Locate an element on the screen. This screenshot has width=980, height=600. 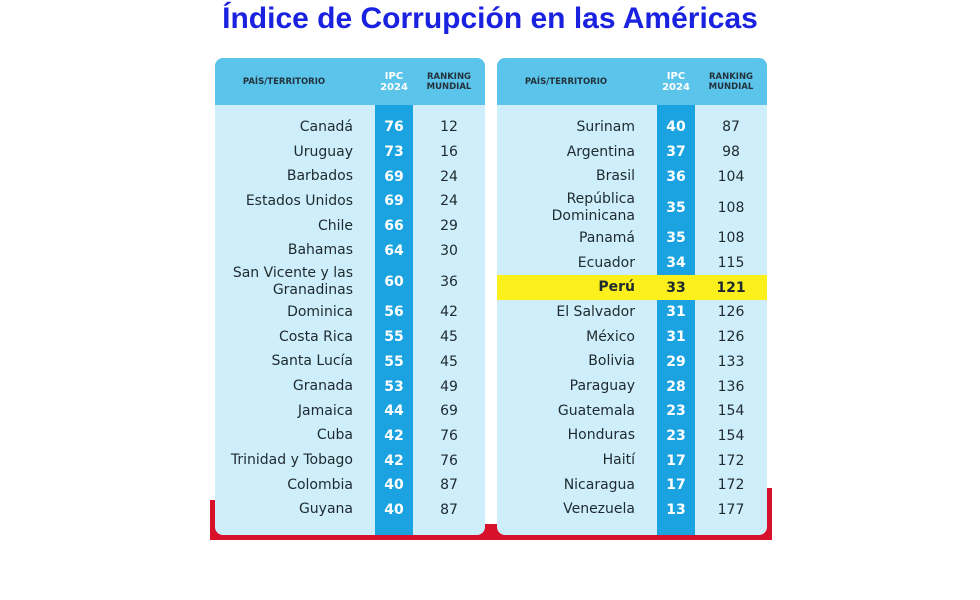
table-row: Ecuador 34 115 is located at coordinates (632, 263).